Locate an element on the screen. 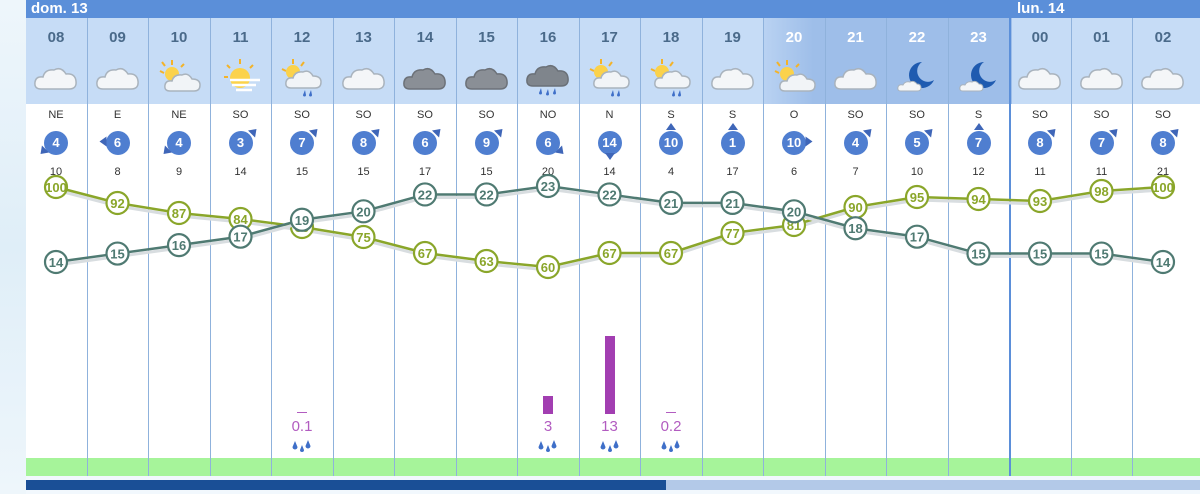 The width and height of the screenshot is (1200, 494). wind-speed-badge: 7 is located at coordinates (302, 143).